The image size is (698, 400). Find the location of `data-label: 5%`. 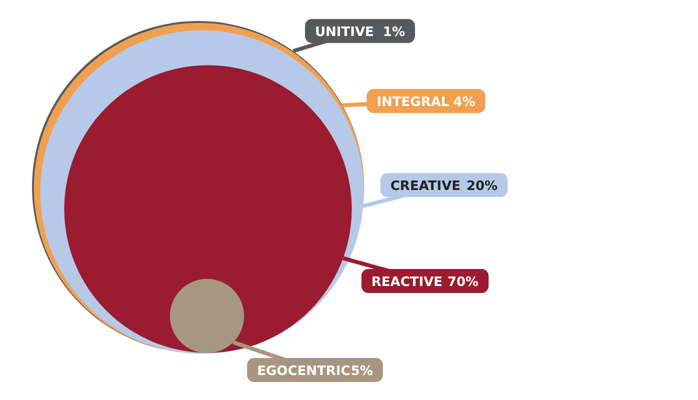

data-label: 5% is located at coordinates (361, 371).